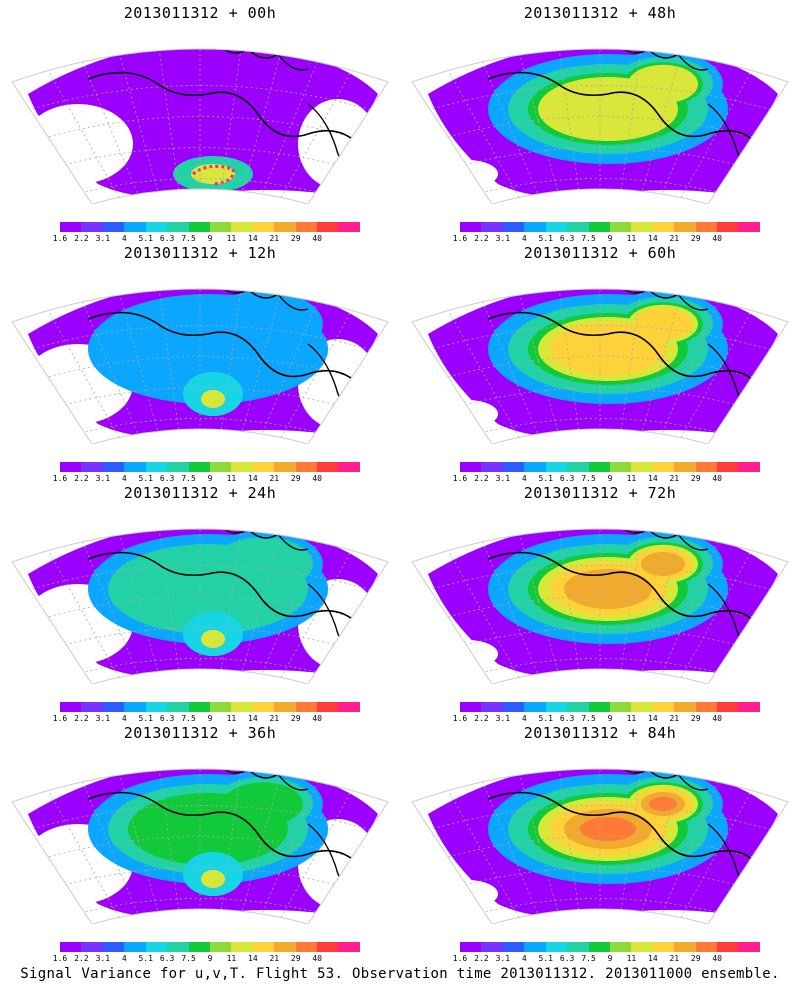  Describe the element at coordinates (600, 366) in the screenshot. I see `map-boundary` at that location.